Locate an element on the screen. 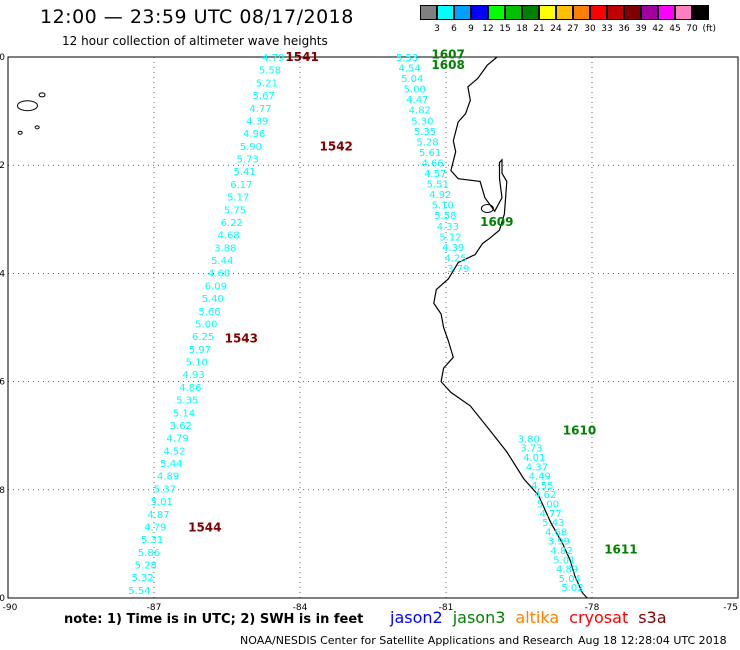 Image resolution: width=740 pixels, height=650 pixels. scale-label: 27 is located at coordinates (573, 29).